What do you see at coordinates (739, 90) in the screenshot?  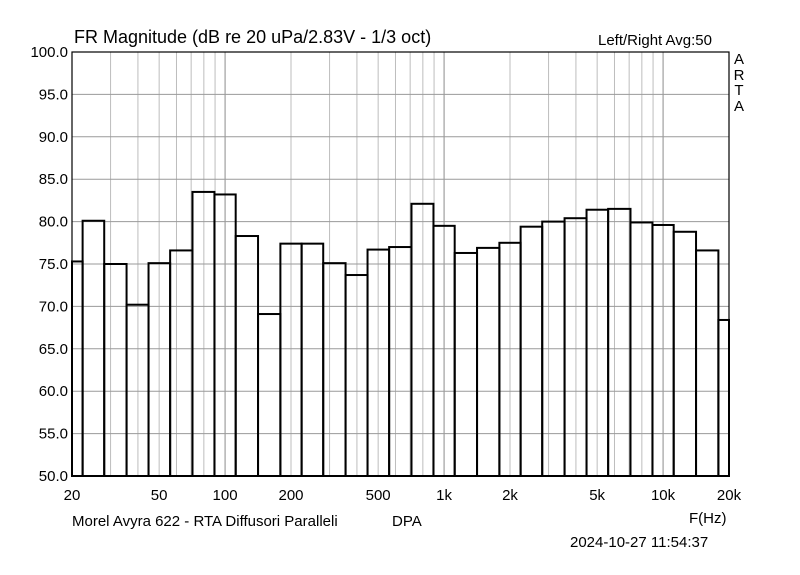 I see `side-letter: T` at bounding box center [739, 90].